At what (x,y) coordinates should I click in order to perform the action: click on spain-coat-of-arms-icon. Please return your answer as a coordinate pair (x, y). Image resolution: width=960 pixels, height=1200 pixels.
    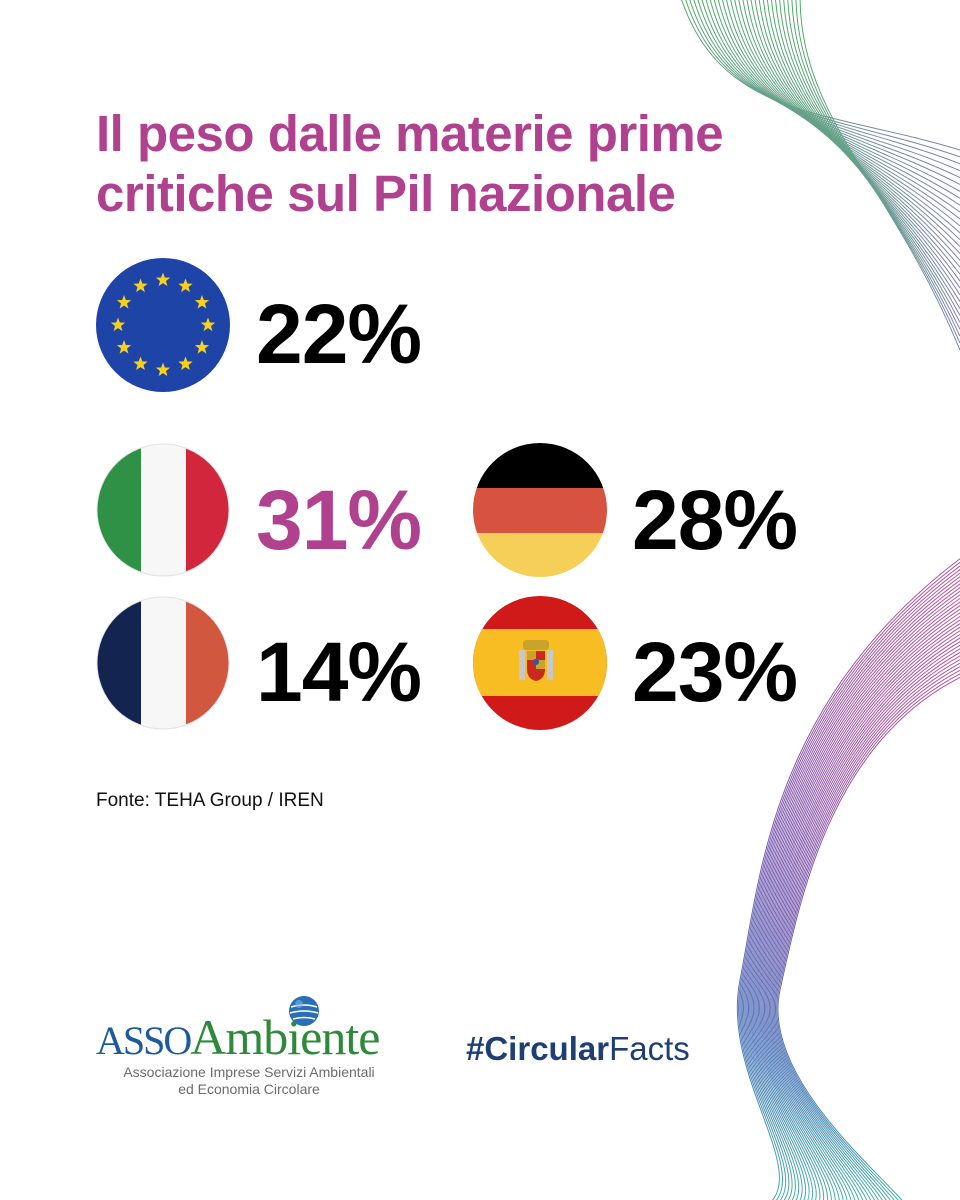
    Looking at the image, I should click on (536, 660).